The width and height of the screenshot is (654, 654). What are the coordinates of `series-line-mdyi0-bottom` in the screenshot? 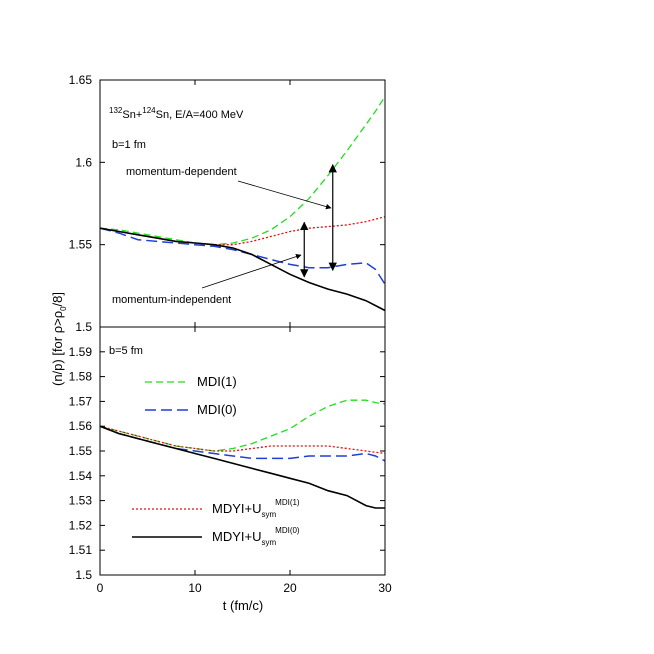 It's located at (242, 467).